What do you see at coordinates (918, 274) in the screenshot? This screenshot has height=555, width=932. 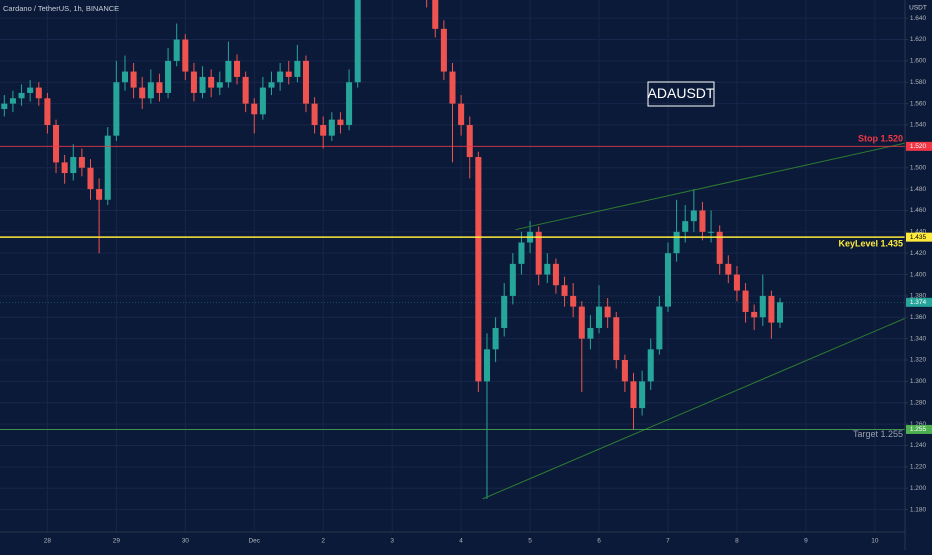 I see `y-tick-label: 1.400` at bounding box center [918, 274].